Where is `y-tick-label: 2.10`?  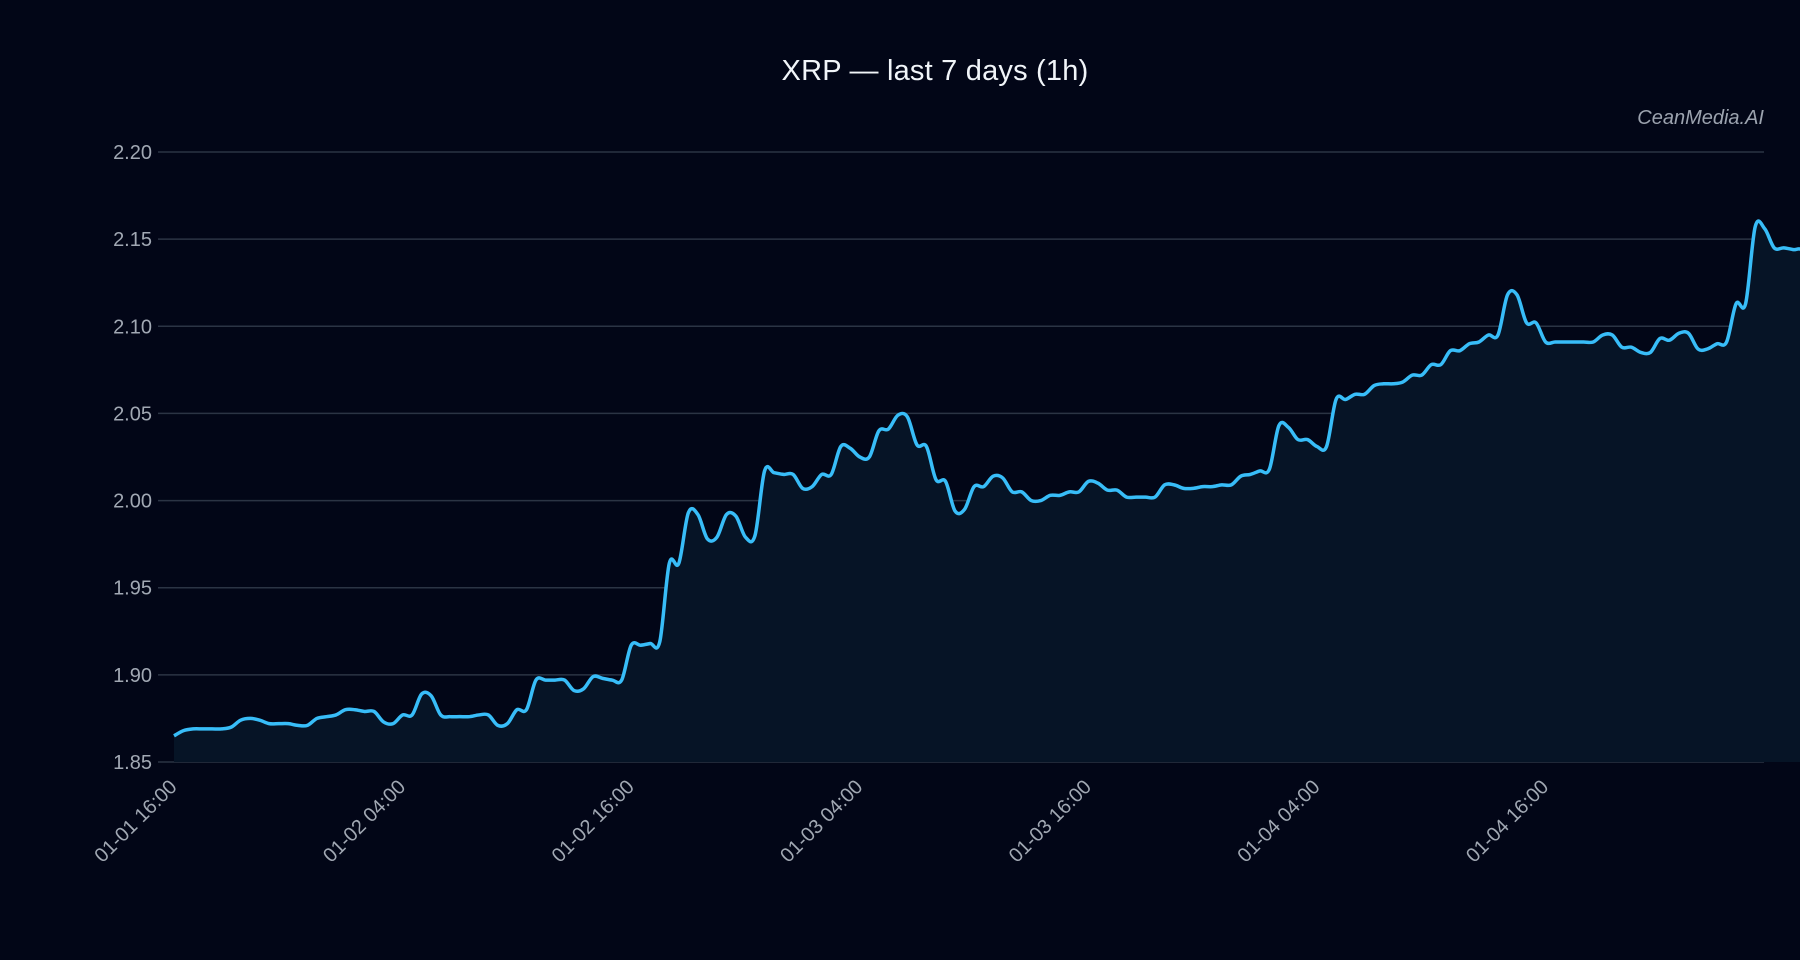
y-tick-label: 2.10 is located at coordinates (132, 327).